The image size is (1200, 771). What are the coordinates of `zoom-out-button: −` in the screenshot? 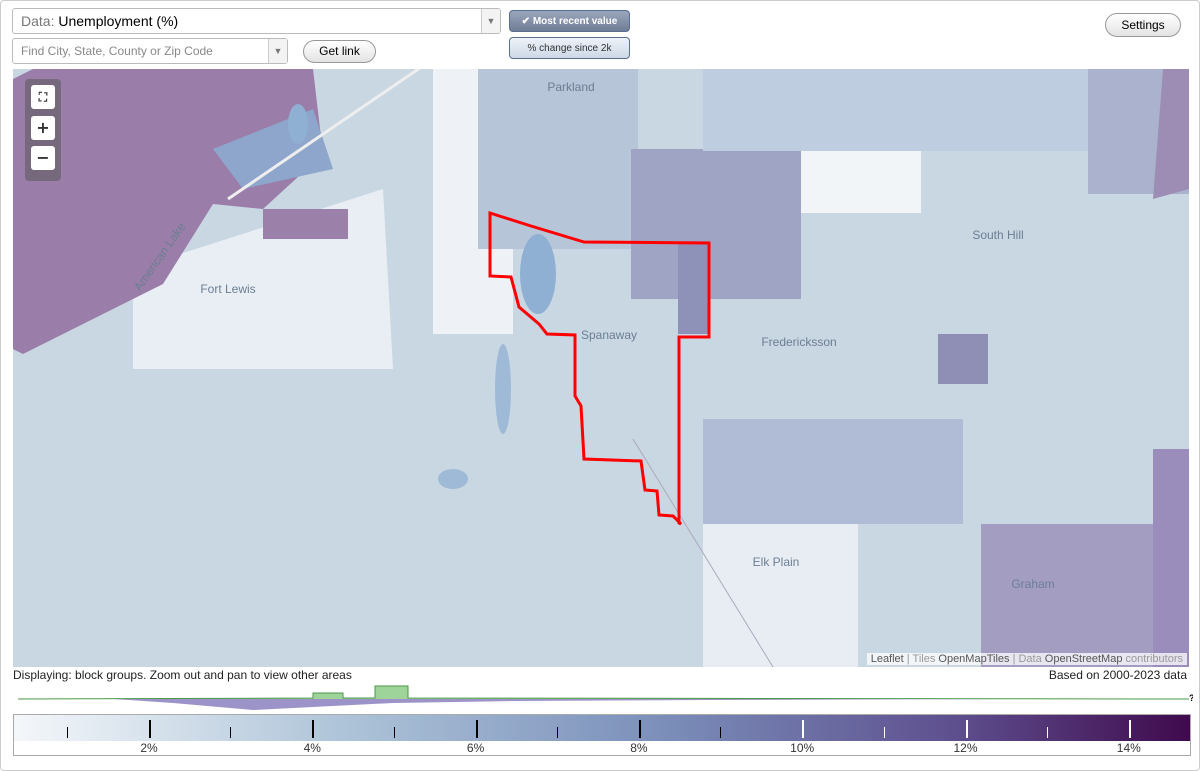 It's located at (43, 158).